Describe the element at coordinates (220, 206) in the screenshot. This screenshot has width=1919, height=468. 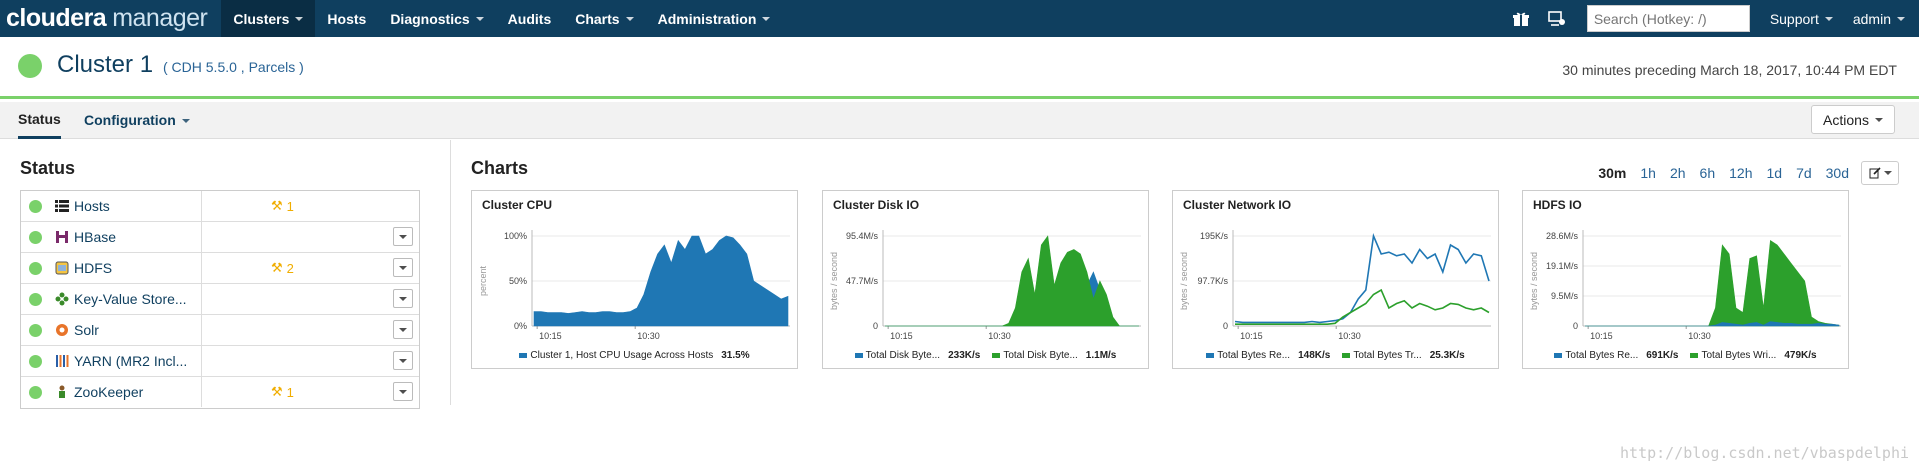
I see `table-row: Hosts ⚒ 1` at that location.